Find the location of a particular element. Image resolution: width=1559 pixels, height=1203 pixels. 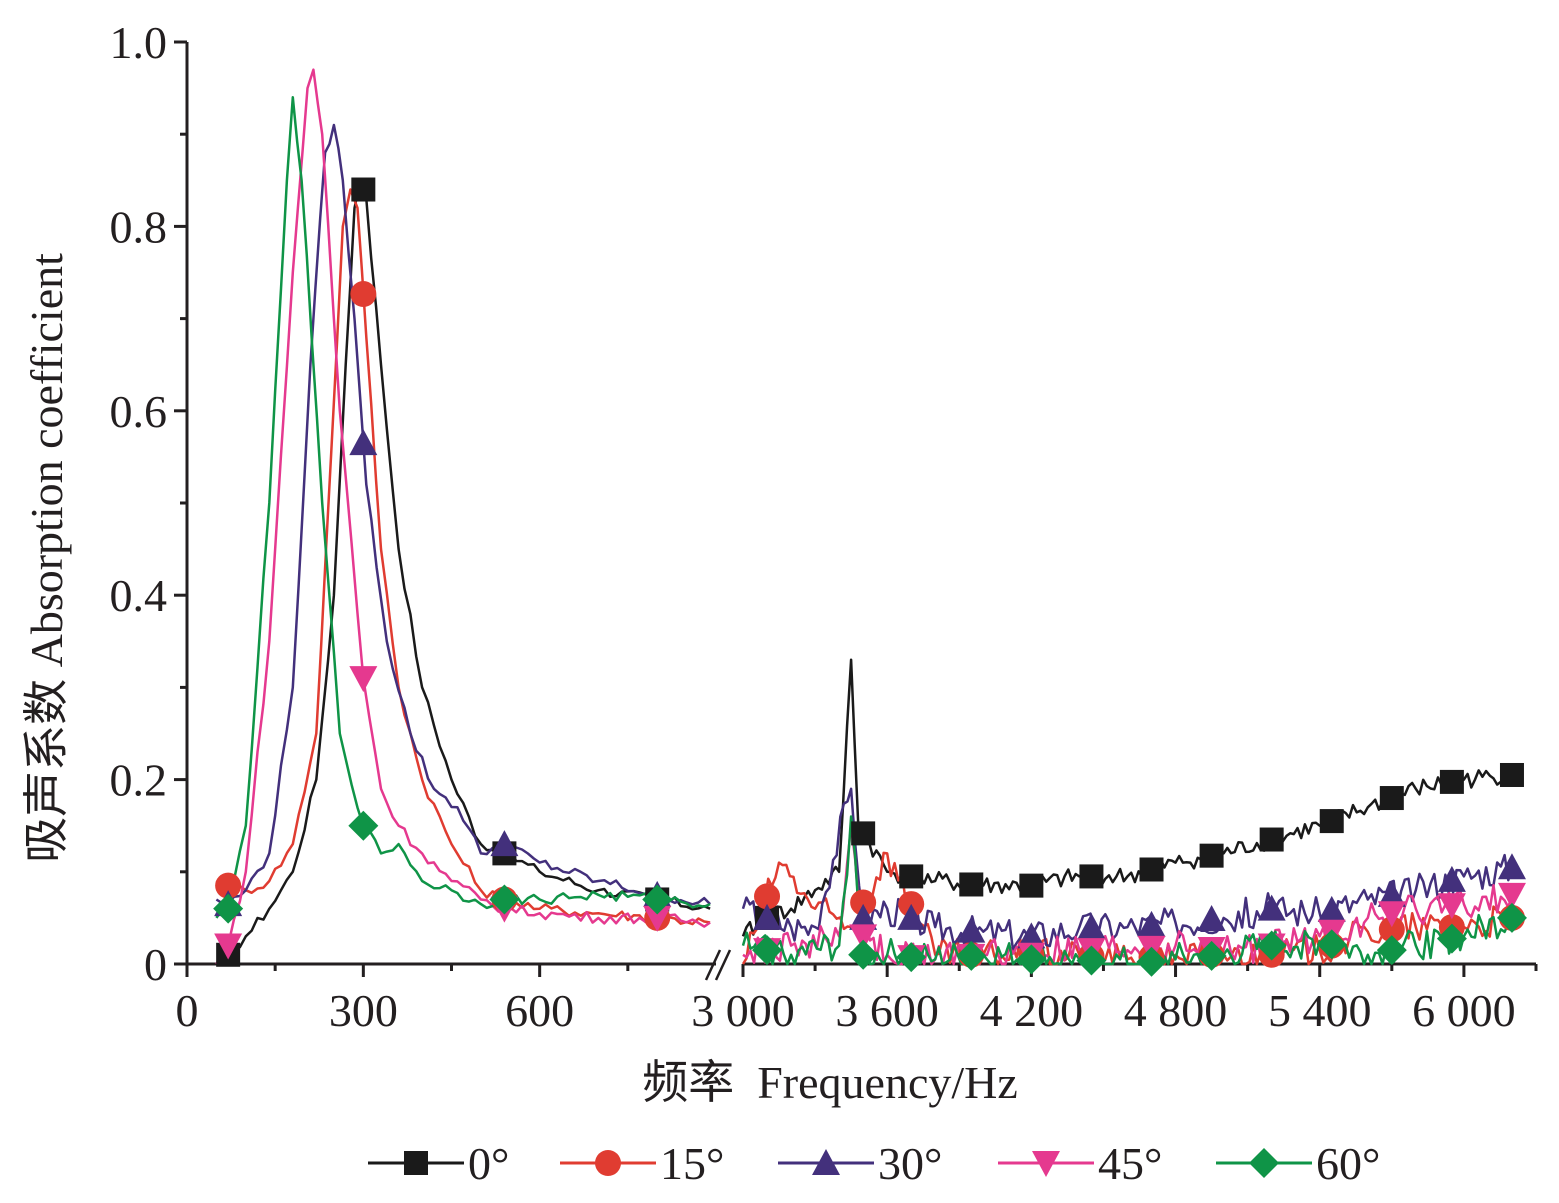

y-tick-label: 0.2 is located at coordinates (139, 780).